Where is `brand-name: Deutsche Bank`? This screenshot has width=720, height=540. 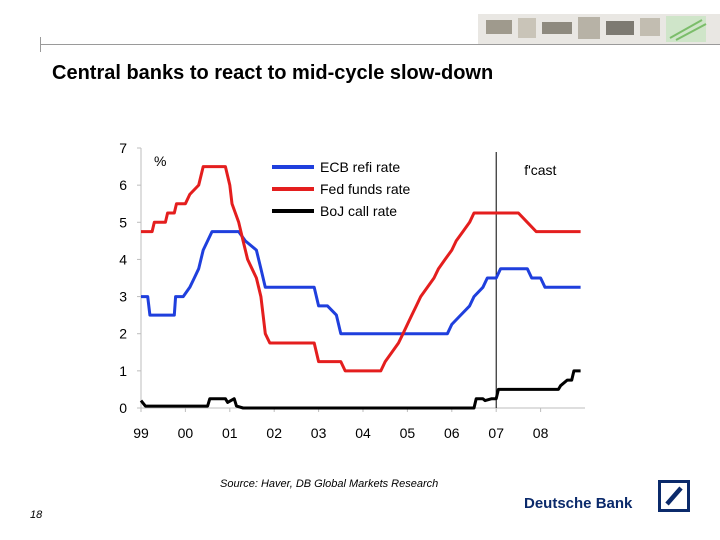
brand-name: Deutsche Bank is located at coordinates (578, 503).